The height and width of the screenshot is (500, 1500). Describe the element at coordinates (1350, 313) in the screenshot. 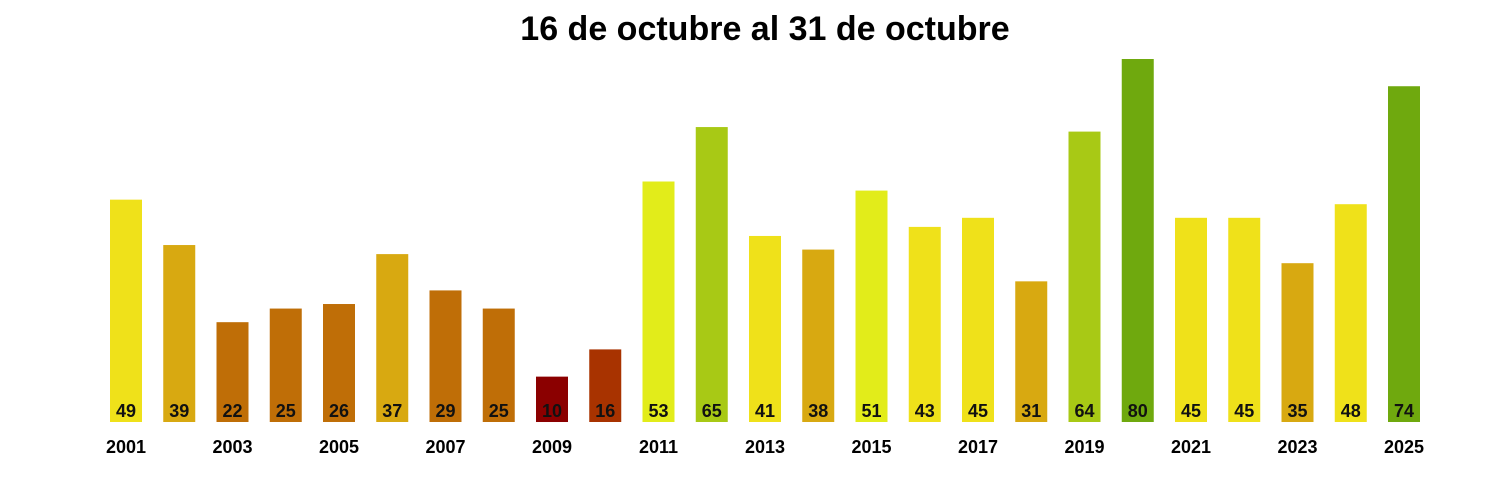

I see `bar-2024` at that location.